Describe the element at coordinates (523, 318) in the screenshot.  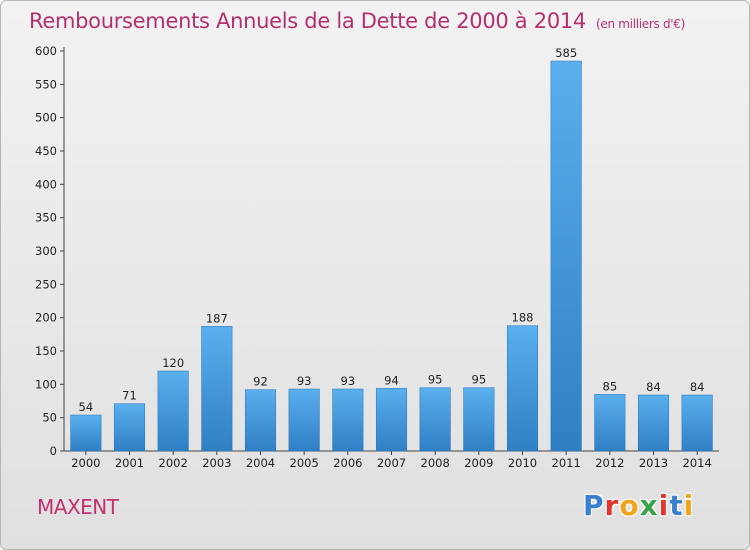
I see `bar-value-label: 188` at that location.